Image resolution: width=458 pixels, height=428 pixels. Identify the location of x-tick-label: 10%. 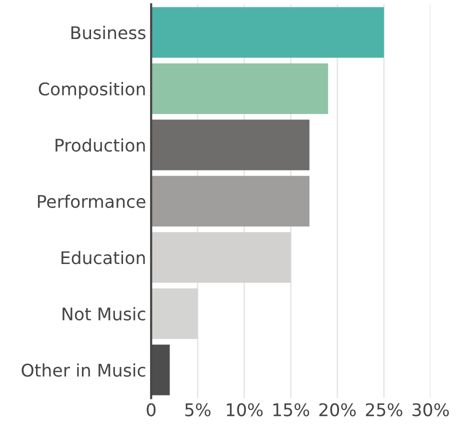
(244, 409).